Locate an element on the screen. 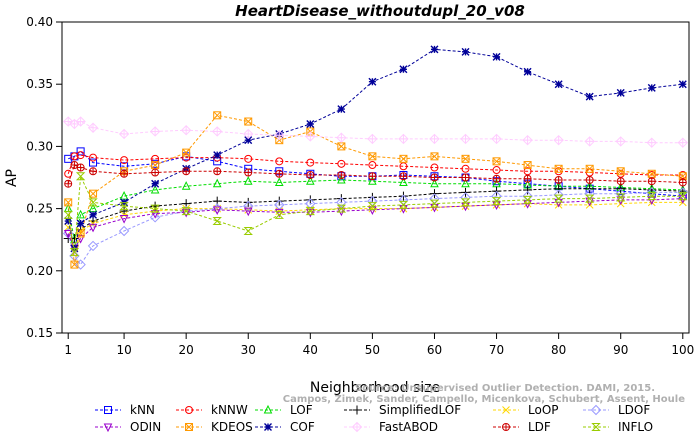 The width and height of the screenshot is (698, 434). legend-item-simplifiedlof: SimplifiedLOF is located at coordinates (402, 410).